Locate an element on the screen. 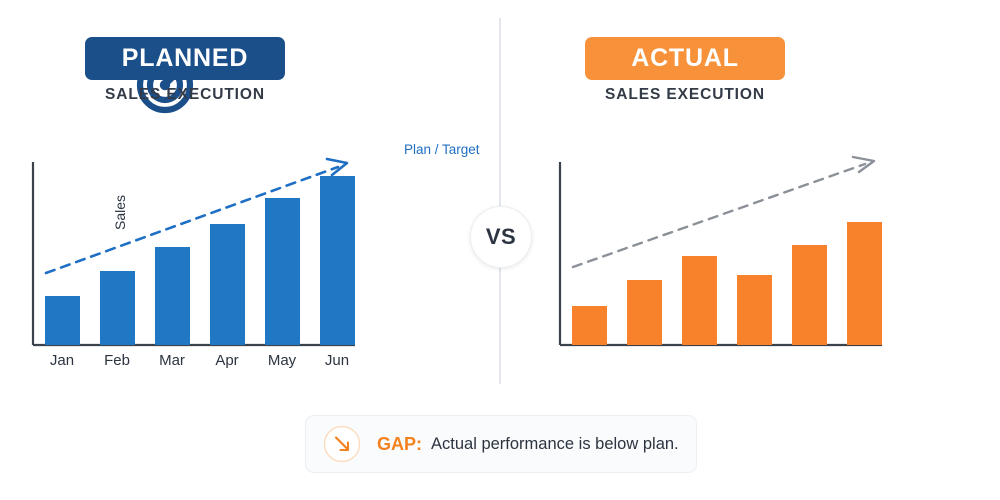 The image size is (1000, 500). bar-series-planned is located at coordinates (200, 260).